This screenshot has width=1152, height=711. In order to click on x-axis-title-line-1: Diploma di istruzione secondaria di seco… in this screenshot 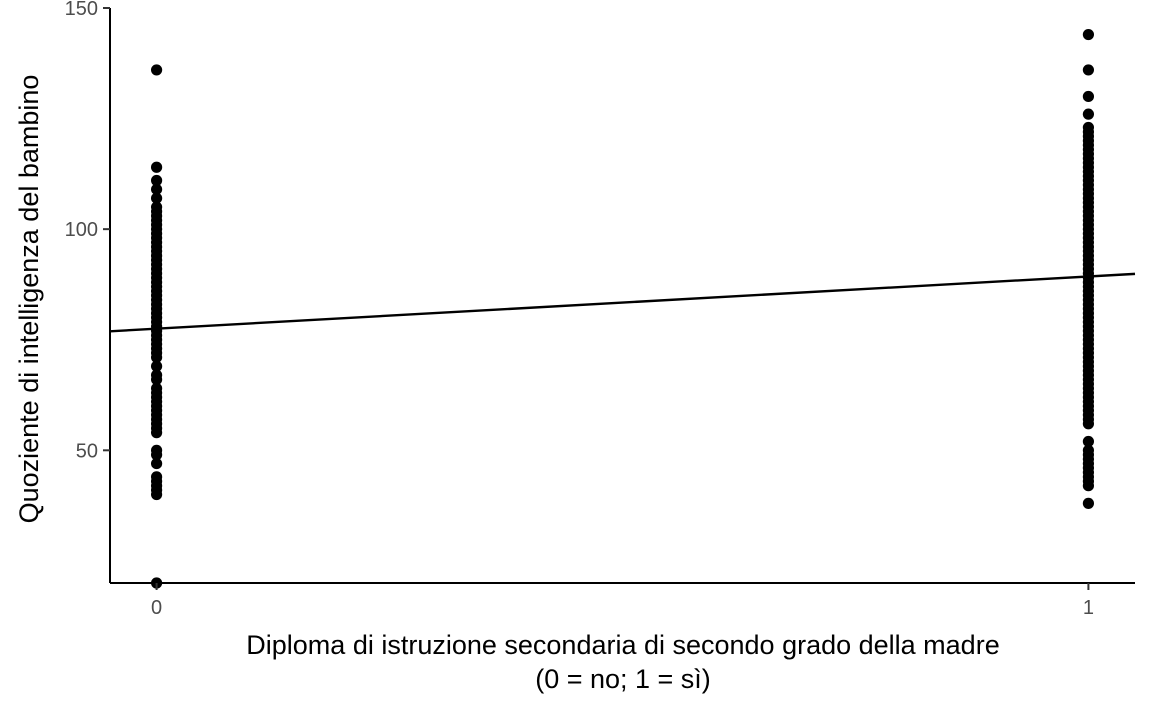, I will do `click(622, 645)`.